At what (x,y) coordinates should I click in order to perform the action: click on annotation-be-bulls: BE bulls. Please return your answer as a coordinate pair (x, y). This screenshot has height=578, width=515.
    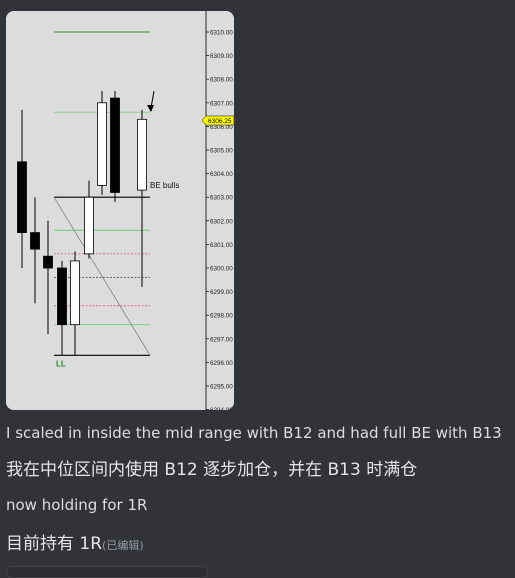
    Looking at the image, I should click on (164, 185).